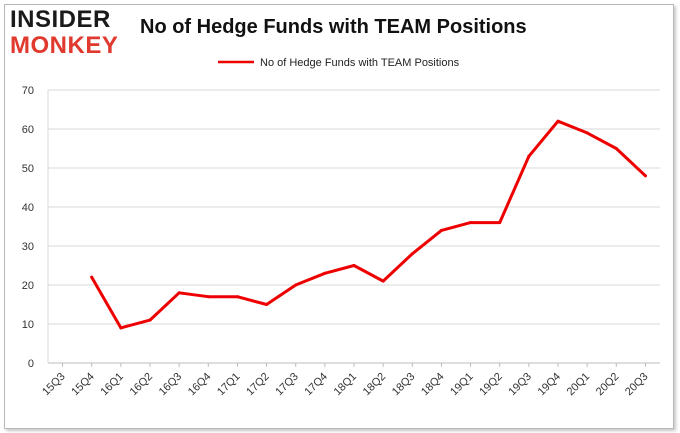 The width and height of the screenshot is (680, 433). Describe the element at coordinates (54, 385) in the screenshot. I see `x-tick-label-15Q3: 15Q3` at that location.